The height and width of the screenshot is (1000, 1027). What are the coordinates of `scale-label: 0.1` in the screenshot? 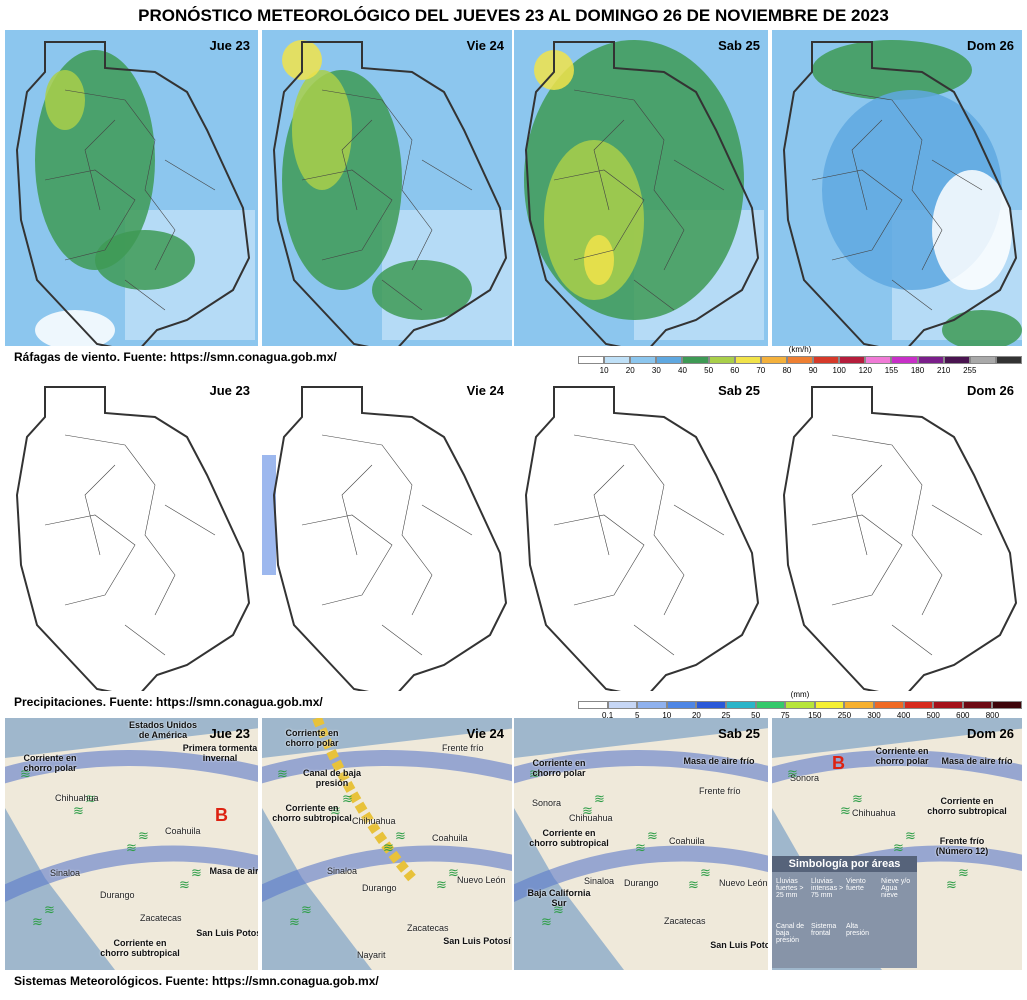 It's located at (608, 715).